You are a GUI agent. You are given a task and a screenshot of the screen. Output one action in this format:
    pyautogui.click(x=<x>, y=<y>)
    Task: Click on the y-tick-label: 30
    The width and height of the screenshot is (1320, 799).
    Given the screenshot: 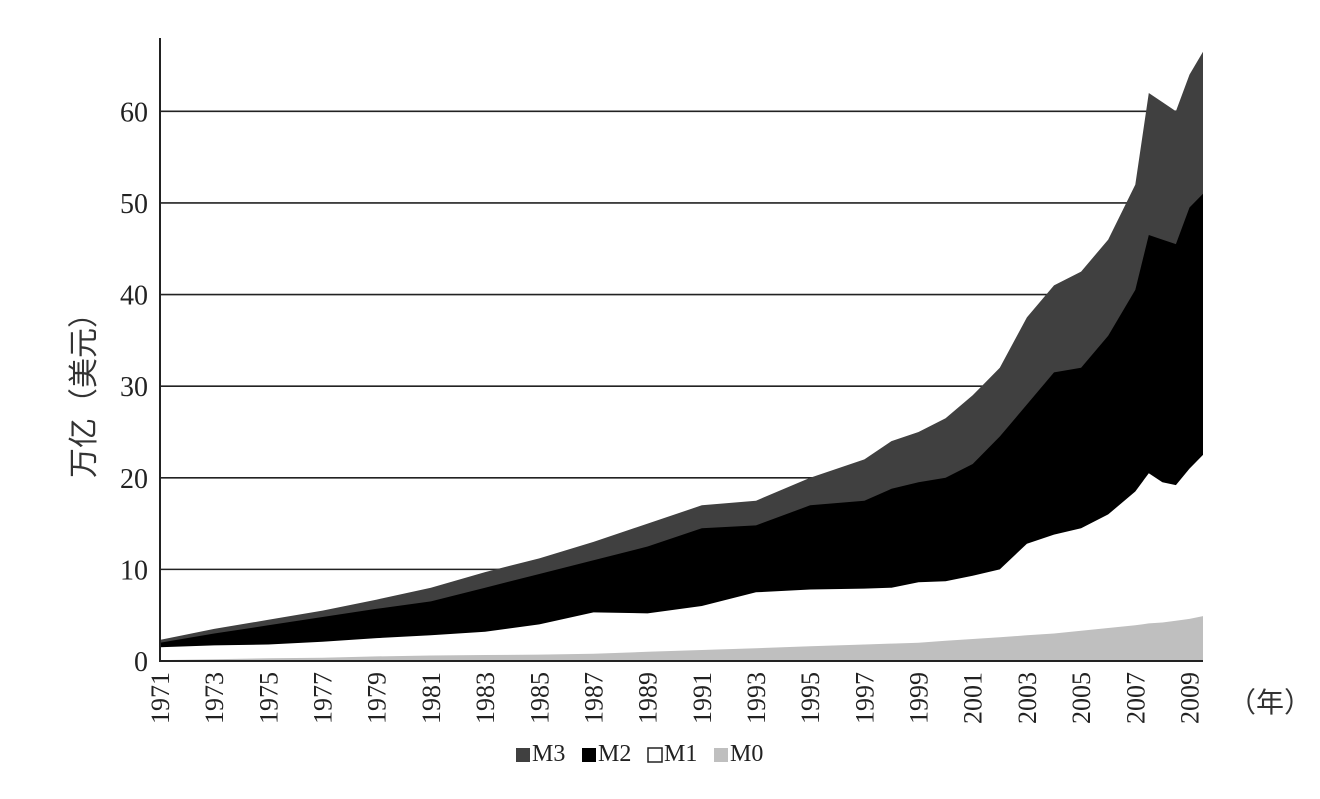 What is the action you would take?
    pyautogui.click(x=134, y=387)
    